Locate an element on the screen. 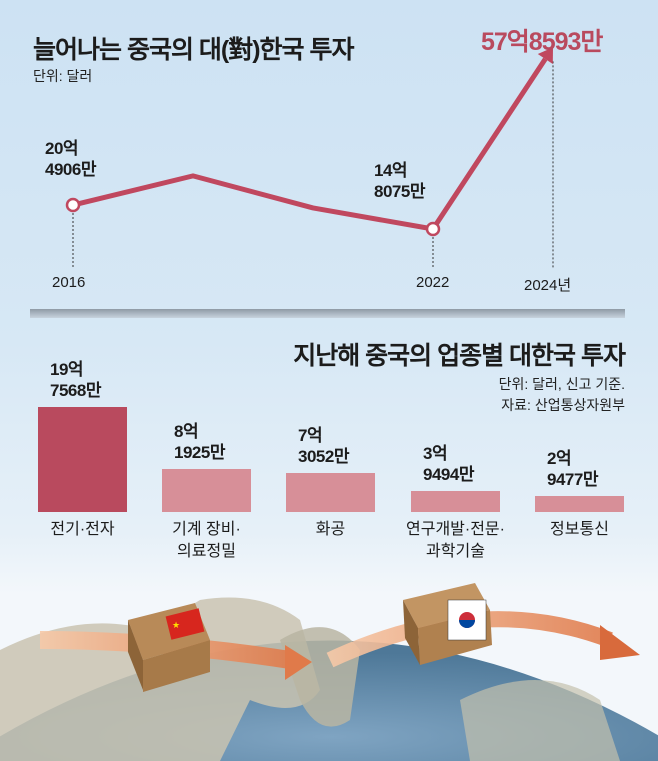 The image size is (658, 761). label-2022-line1: 14억 is located at coordinates (391, 170).